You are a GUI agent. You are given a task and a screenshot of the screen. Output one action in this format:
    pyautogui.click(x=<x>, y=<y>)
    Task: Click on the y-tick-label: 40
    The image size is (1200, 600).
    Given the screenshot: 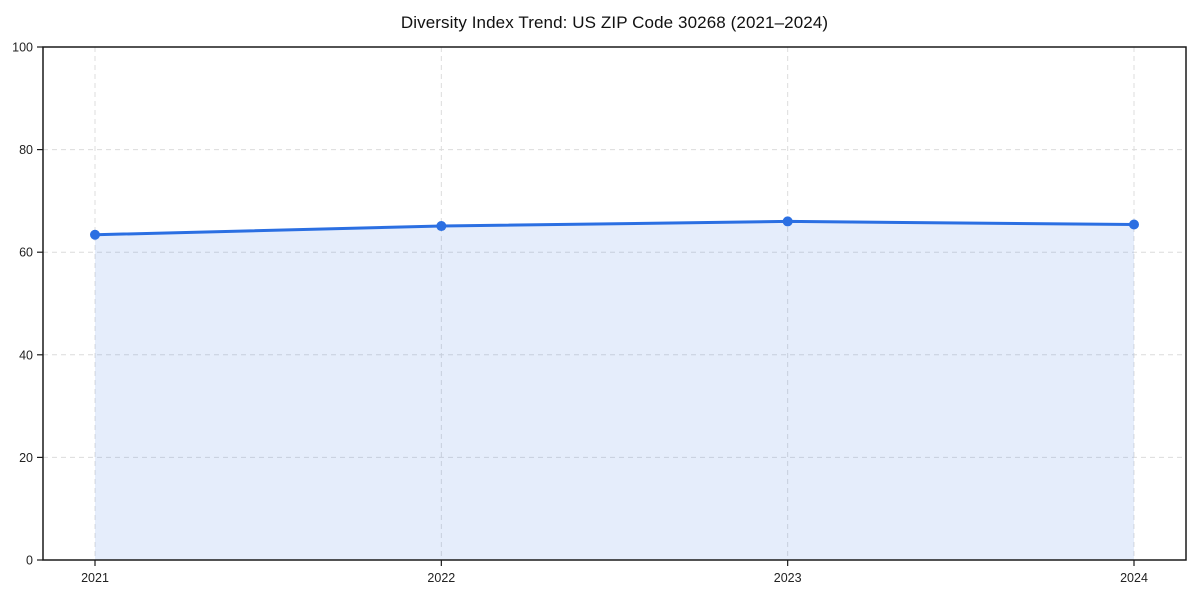 What is the action you would take?
    pyautogui.click(x=26, y=355)
    